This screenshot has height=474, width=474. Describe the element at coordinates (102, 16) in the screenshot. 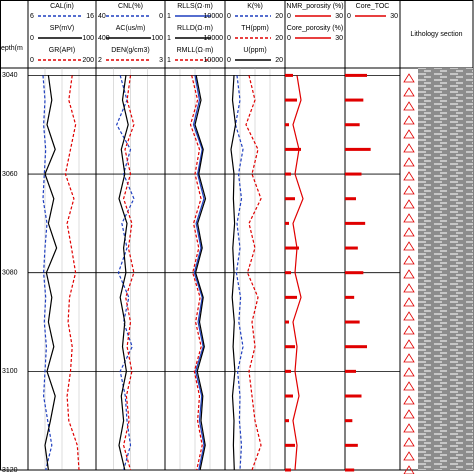

I see `scale-min: 40` at that location.